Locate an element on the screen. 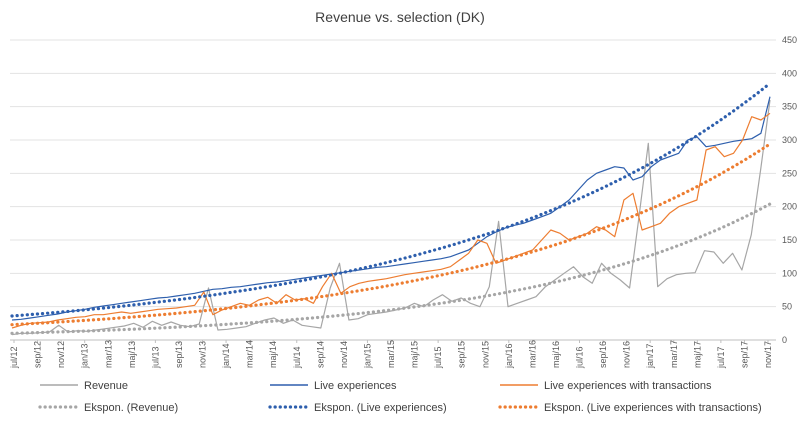 Image resolution: width=800 pixels, height=425 pixels. y-tick-label: 0 is located at coordinates (784, 340).